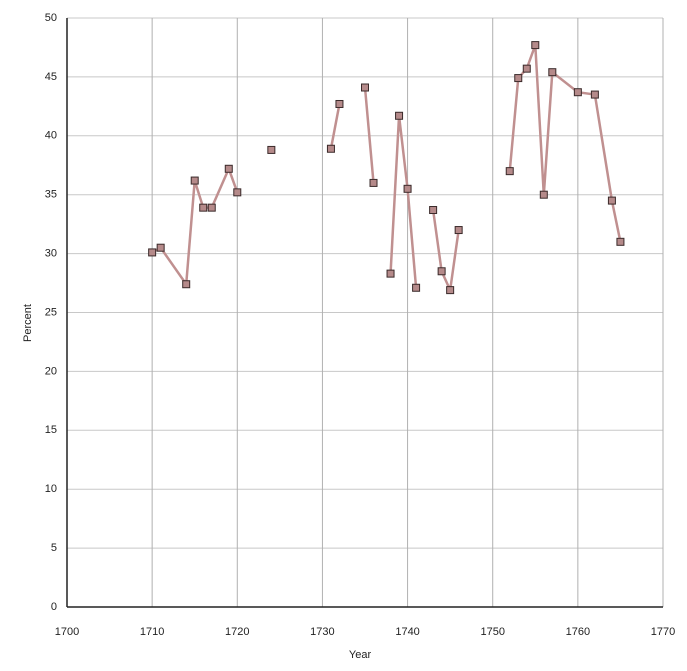 Image resolution: width=687 pixels, height=671 pixels. I want to click on x-tick-label: 1710, so click(152, 632).